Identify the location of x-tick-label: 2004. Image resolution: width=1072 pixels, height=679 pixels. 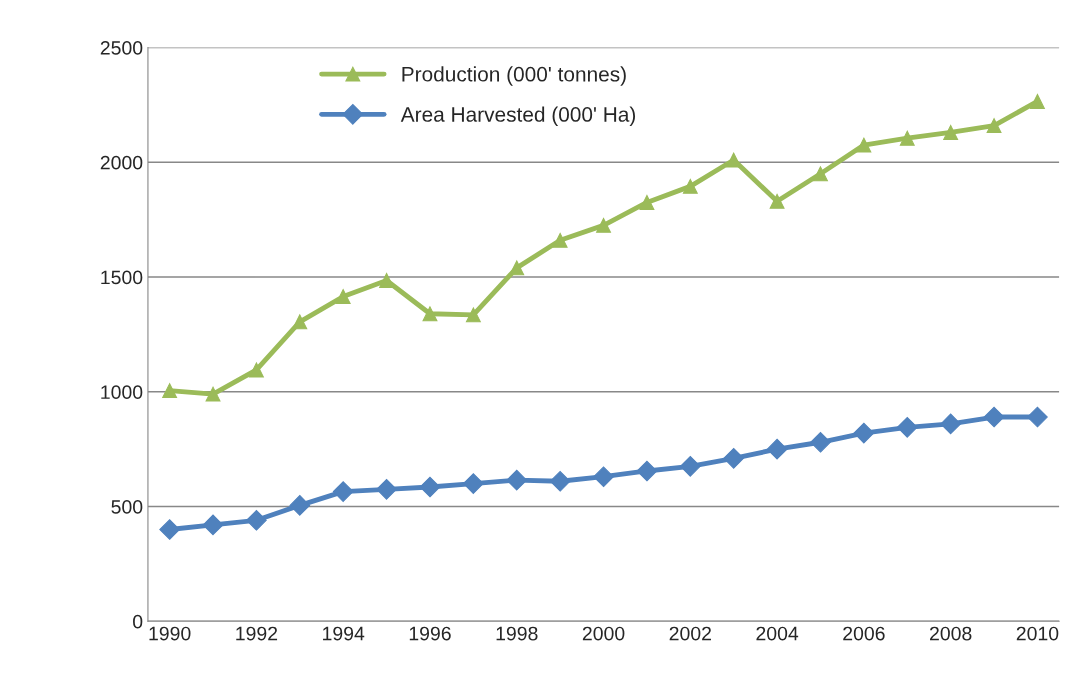
(777, 633).